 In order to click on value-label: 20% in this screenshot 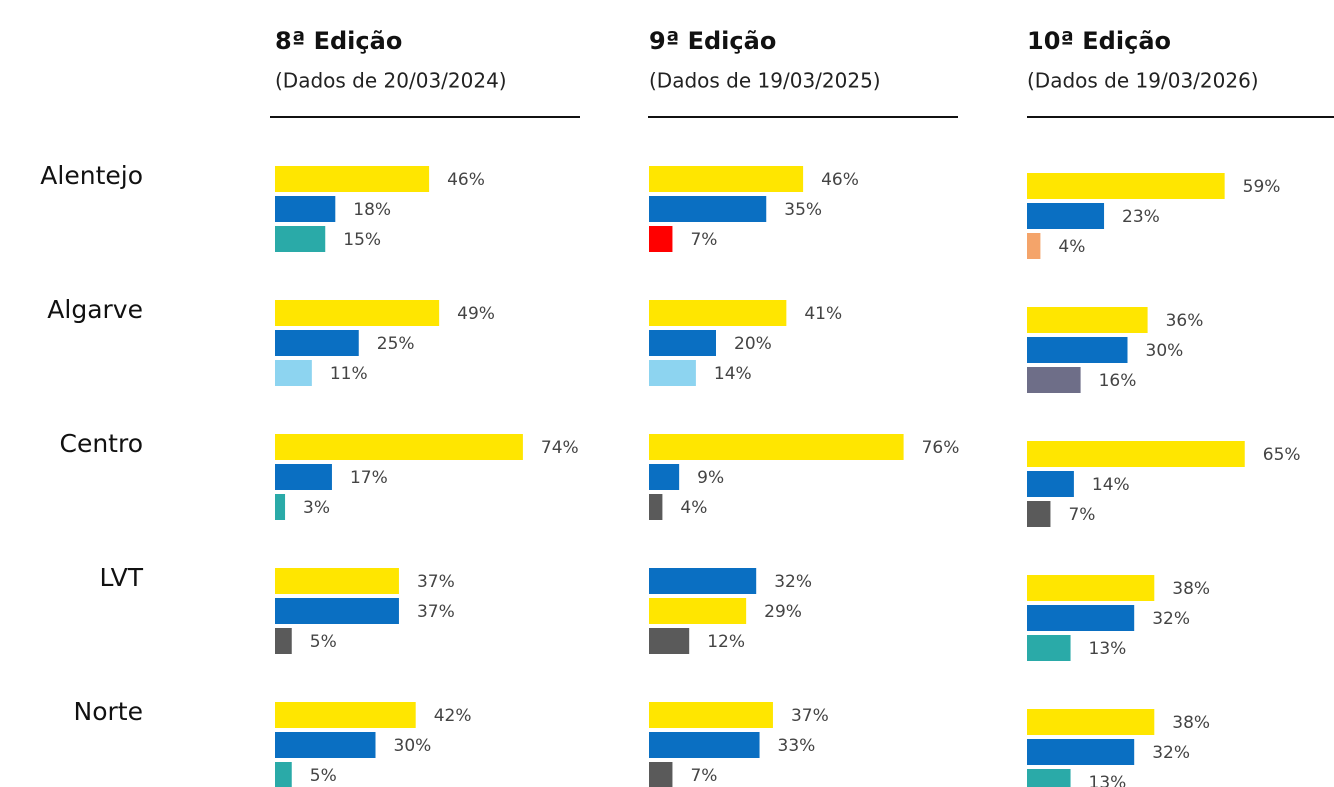, I will do `click(753, 344)`.